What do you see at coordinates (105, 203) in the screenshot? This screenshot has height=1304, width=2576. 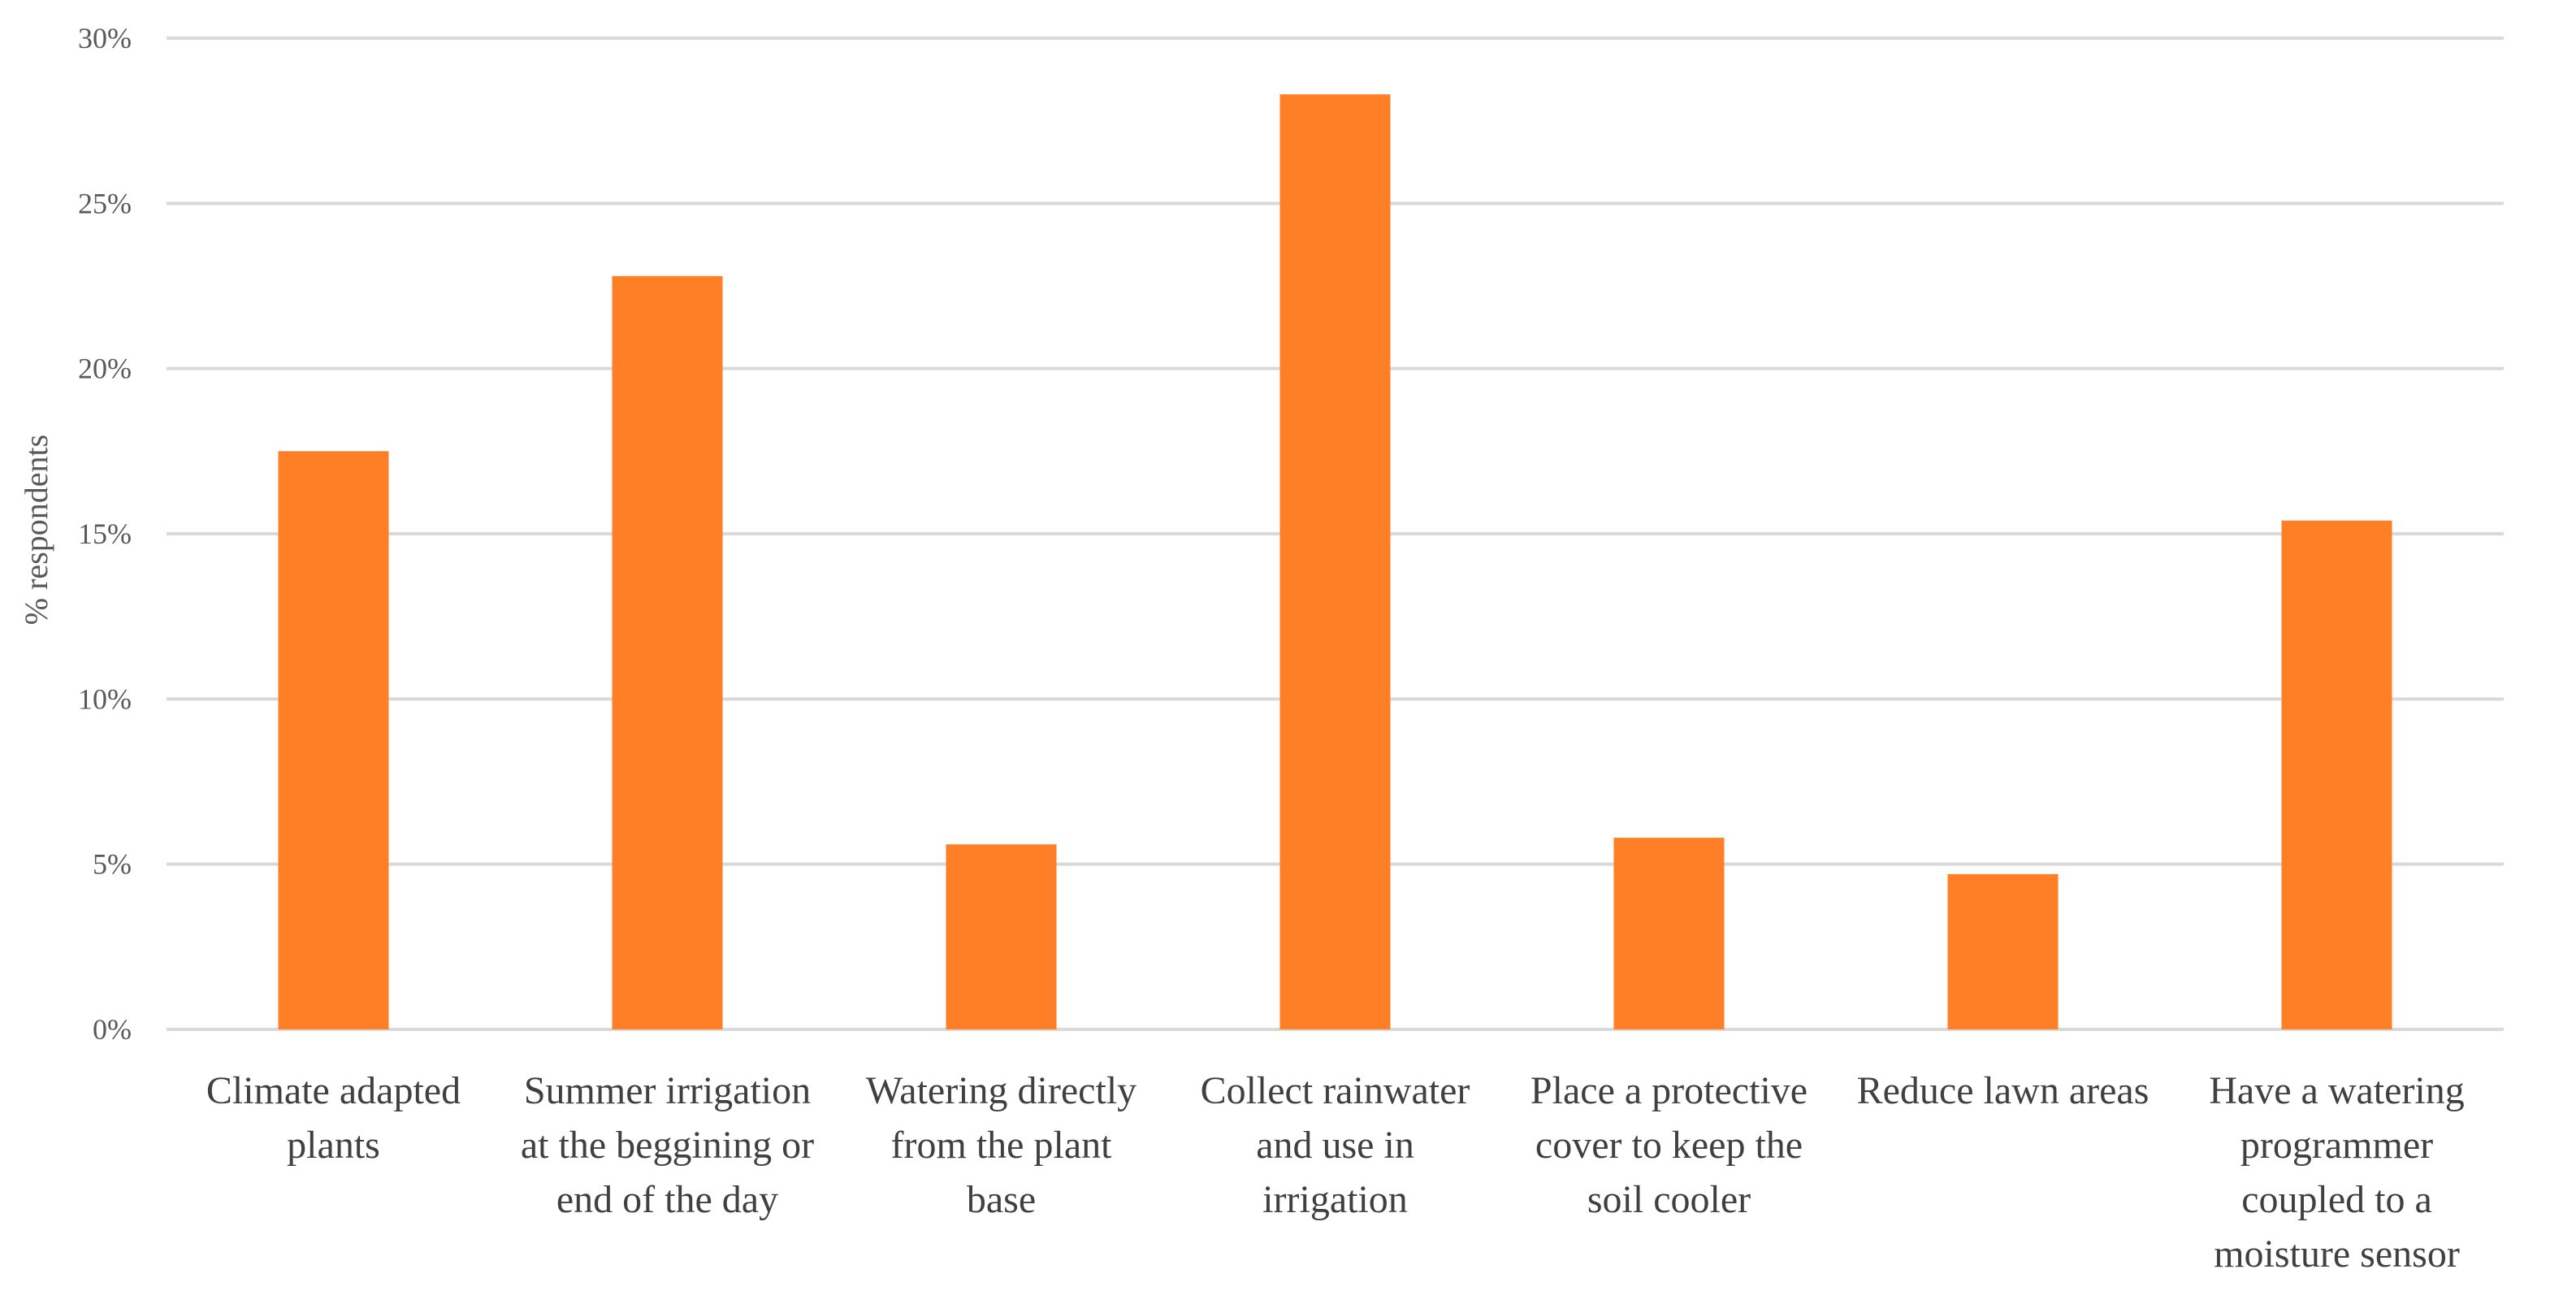 I see `y-tick-label: 25%` at bounding box center [105, 203].